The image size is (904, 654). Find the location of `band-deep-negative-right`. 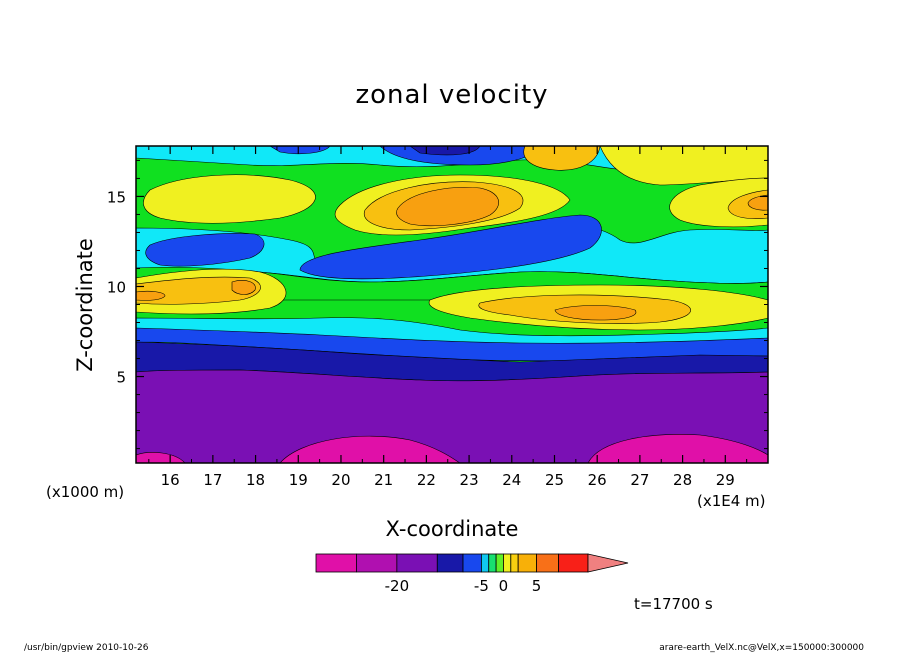

band-deep-negative-right is located at coordinates (677, 448).